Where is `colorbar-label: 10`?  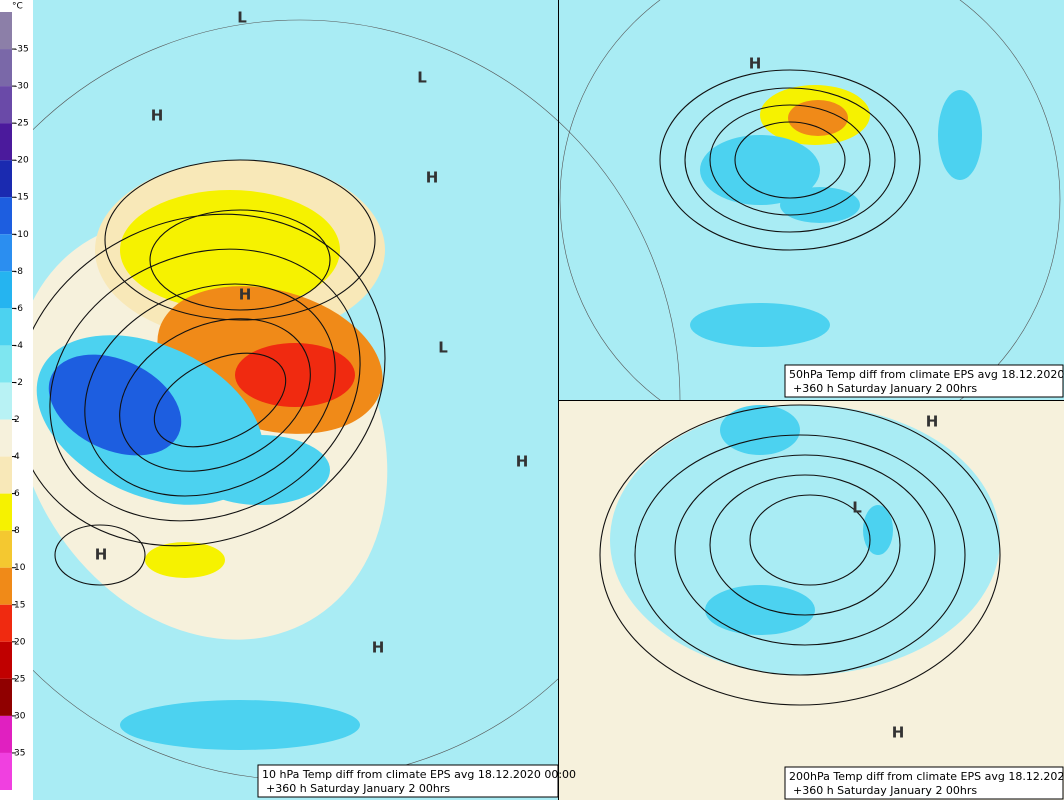
colorbar-label: 10 is located at coordinates (20, 568).